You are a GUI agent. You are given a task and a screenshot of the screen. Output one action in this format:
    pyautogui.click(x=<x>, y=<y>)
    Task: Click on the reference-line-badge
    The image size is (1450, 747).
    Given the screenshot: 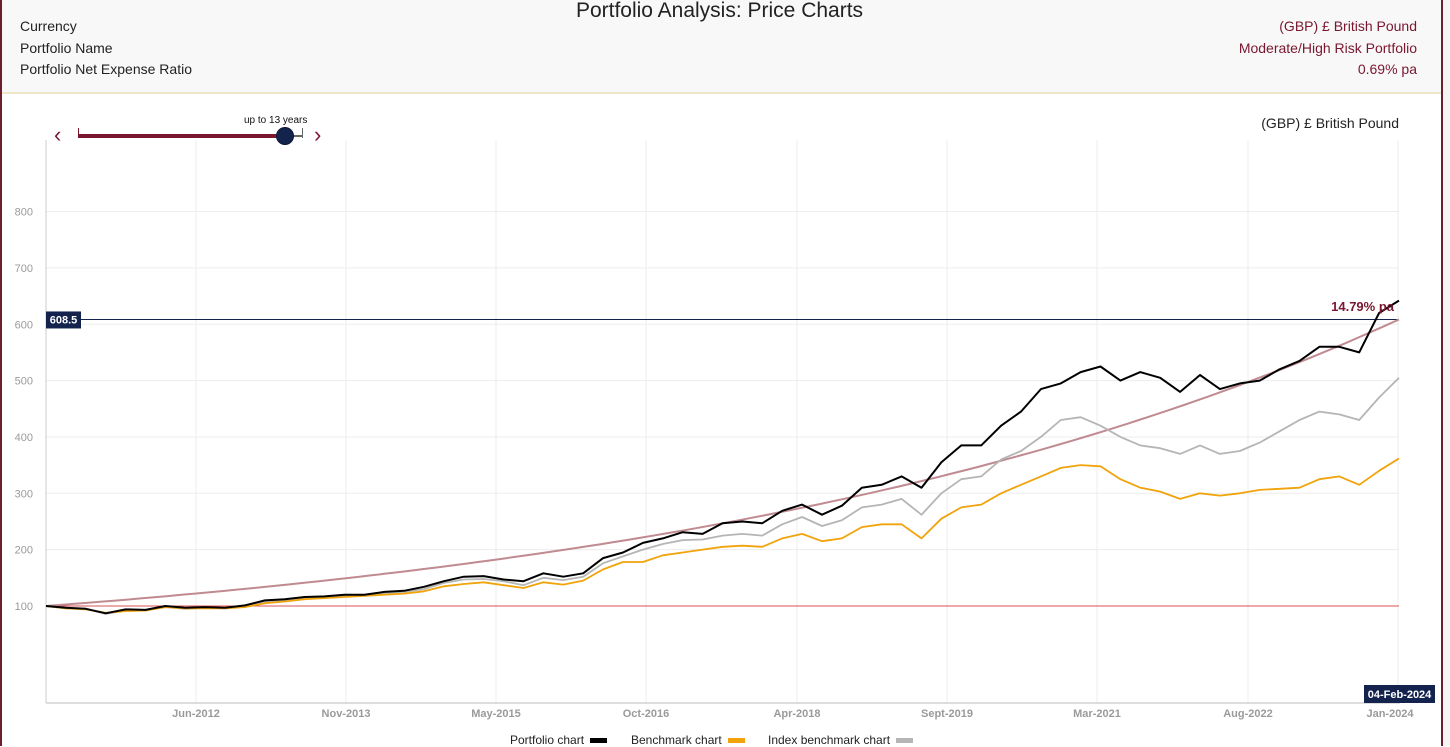 What is the action you would take?
    pyautogui.click(x=63, y=320)
    